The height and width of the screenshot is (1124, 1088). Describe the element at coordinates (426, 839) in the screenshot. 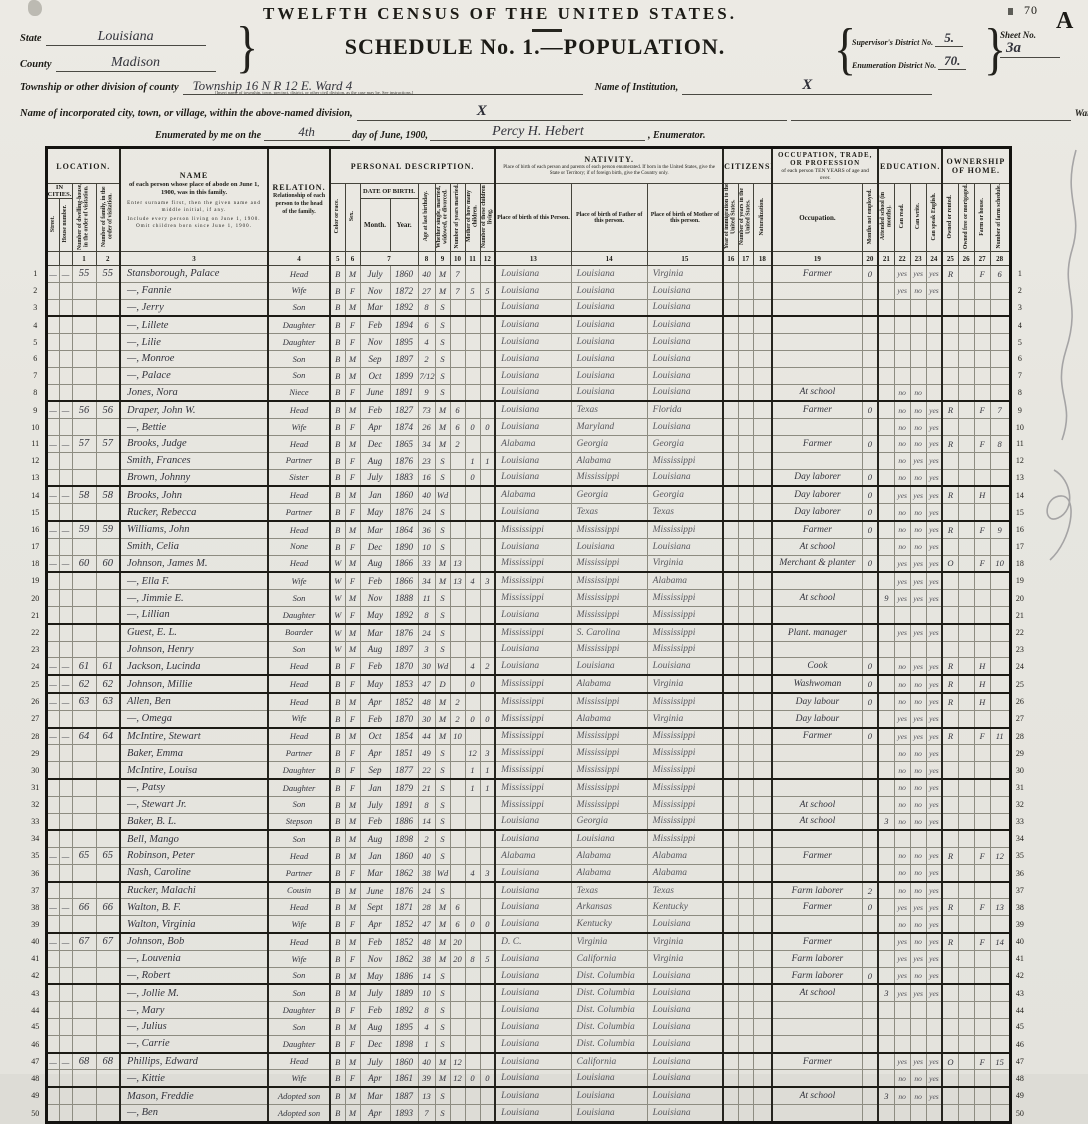

I see `cell-r34-c11: 2` at that location.